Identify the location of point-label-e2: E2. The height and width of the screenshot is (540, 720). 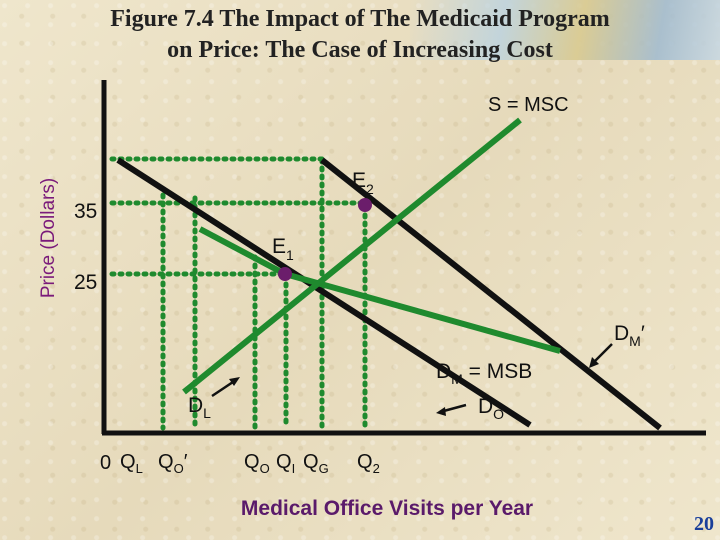
(363, 183).